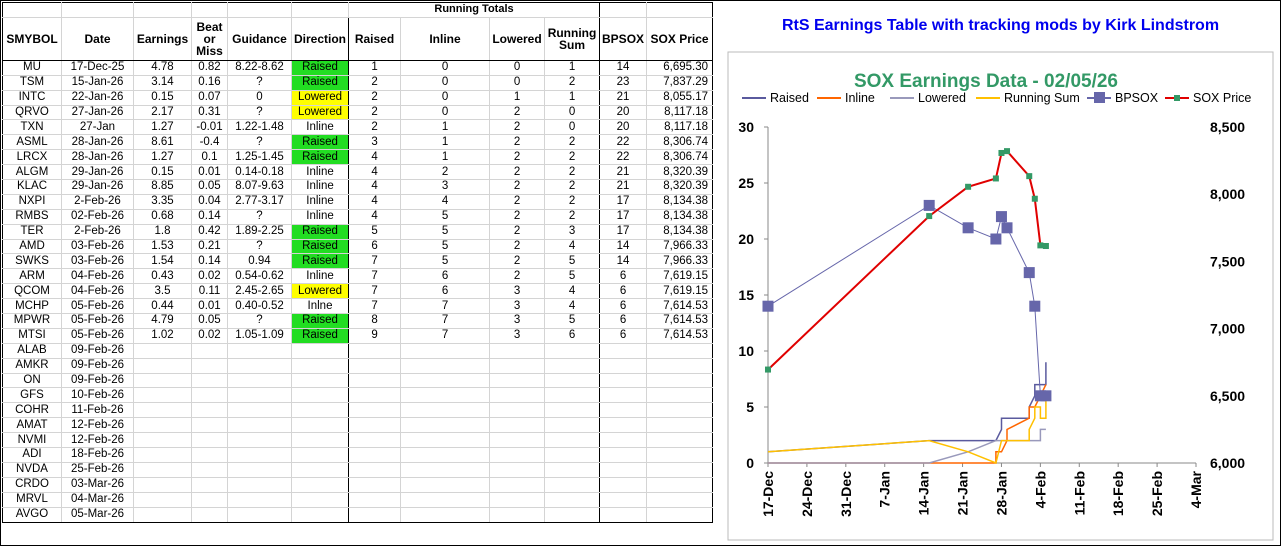 The height and width of the screenshot is (546, 1281). What do you see at coordinates (572, 335) in the screenshot?
I see `running-sum-cell: 6` at bounding box center [572, 335].